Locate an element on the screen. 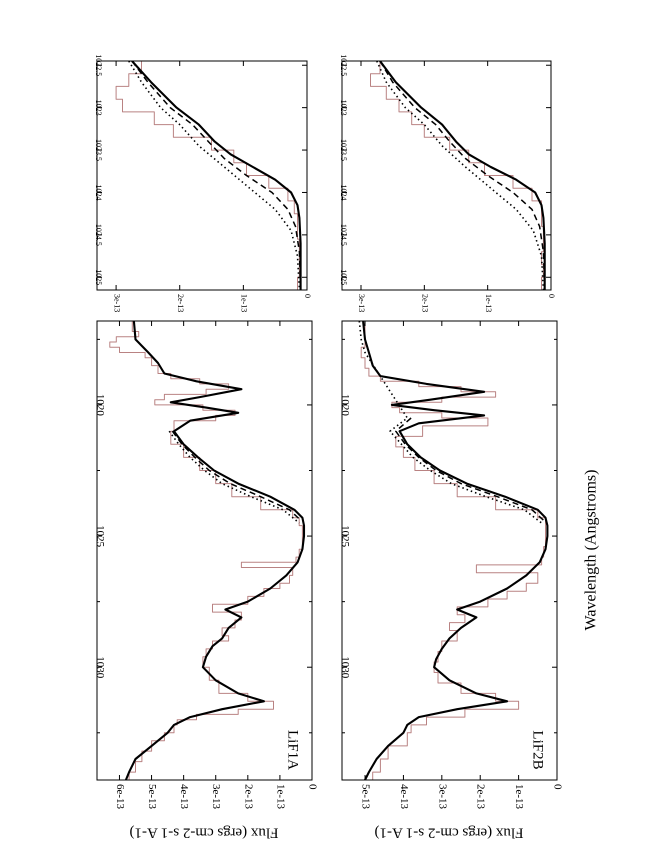 Image resolution: width=654 pixels, height=846 pixels. wavelength-axis-label: Wavelength (Angstroms) is located at coordinates (591, 550).